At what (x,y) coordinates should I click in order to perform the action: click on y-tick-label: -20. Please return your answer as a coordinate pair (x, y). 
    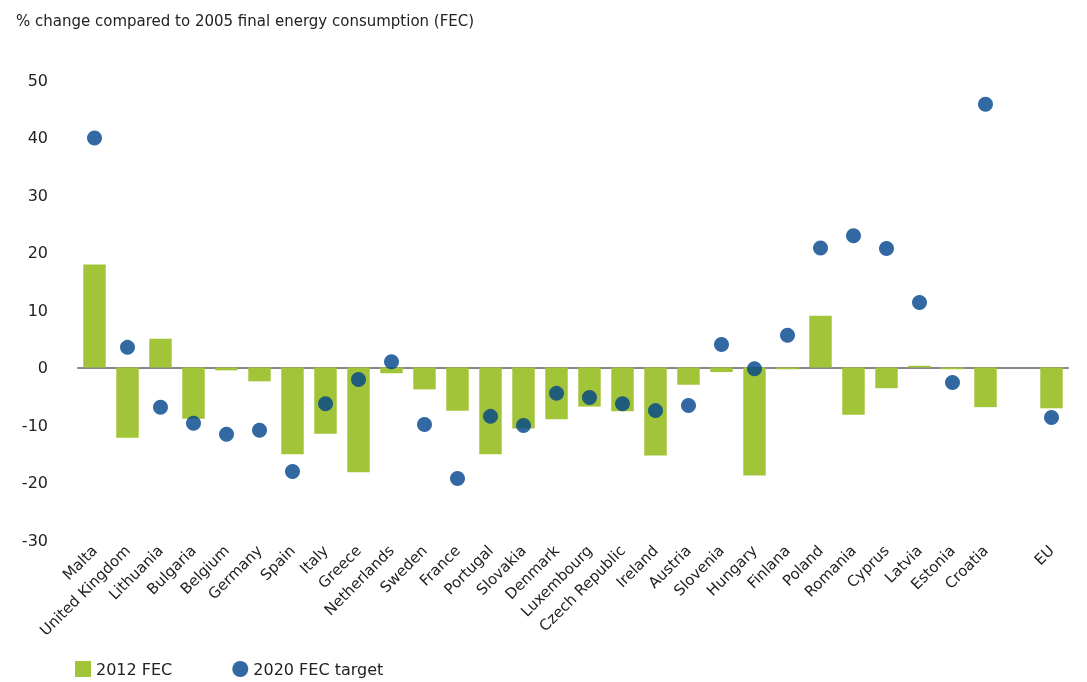
    Looking at the image, I should click on (34, 482).